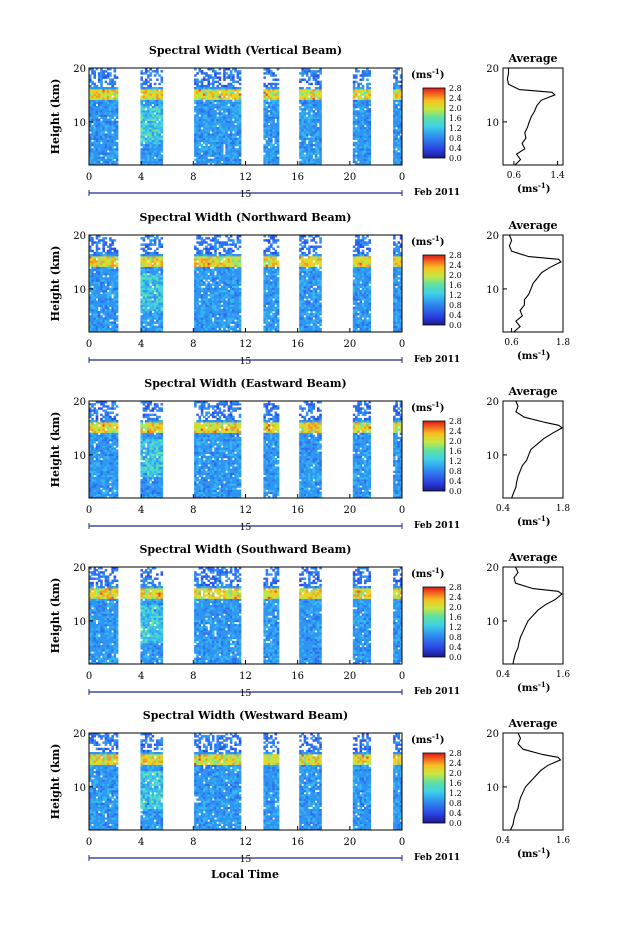 This screenshot has height=929, width=621. Describe the element at coordinates (245, 383) in the screenshot. I see `panel-title: Spectral Width (Eastward Beam)` at that location.